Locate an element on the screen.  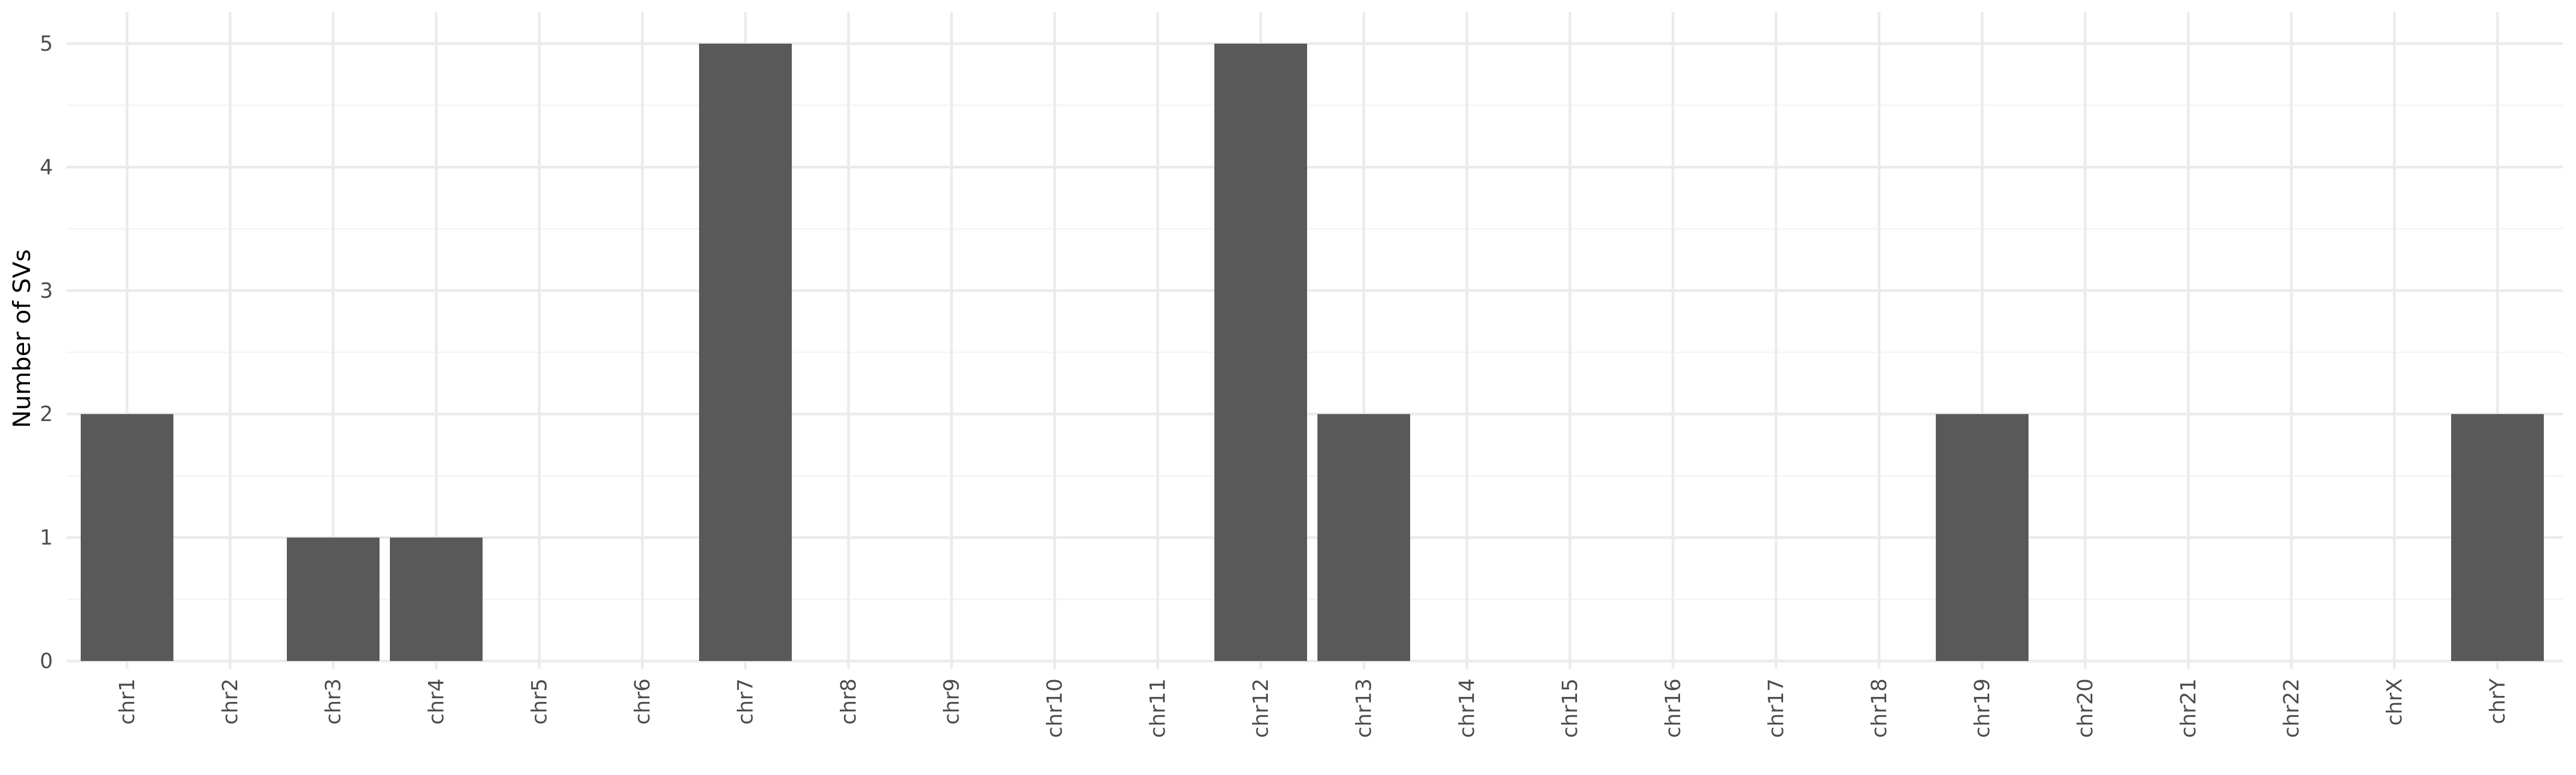
x-tick-label: chr2 is located at coordinates (230, 701).